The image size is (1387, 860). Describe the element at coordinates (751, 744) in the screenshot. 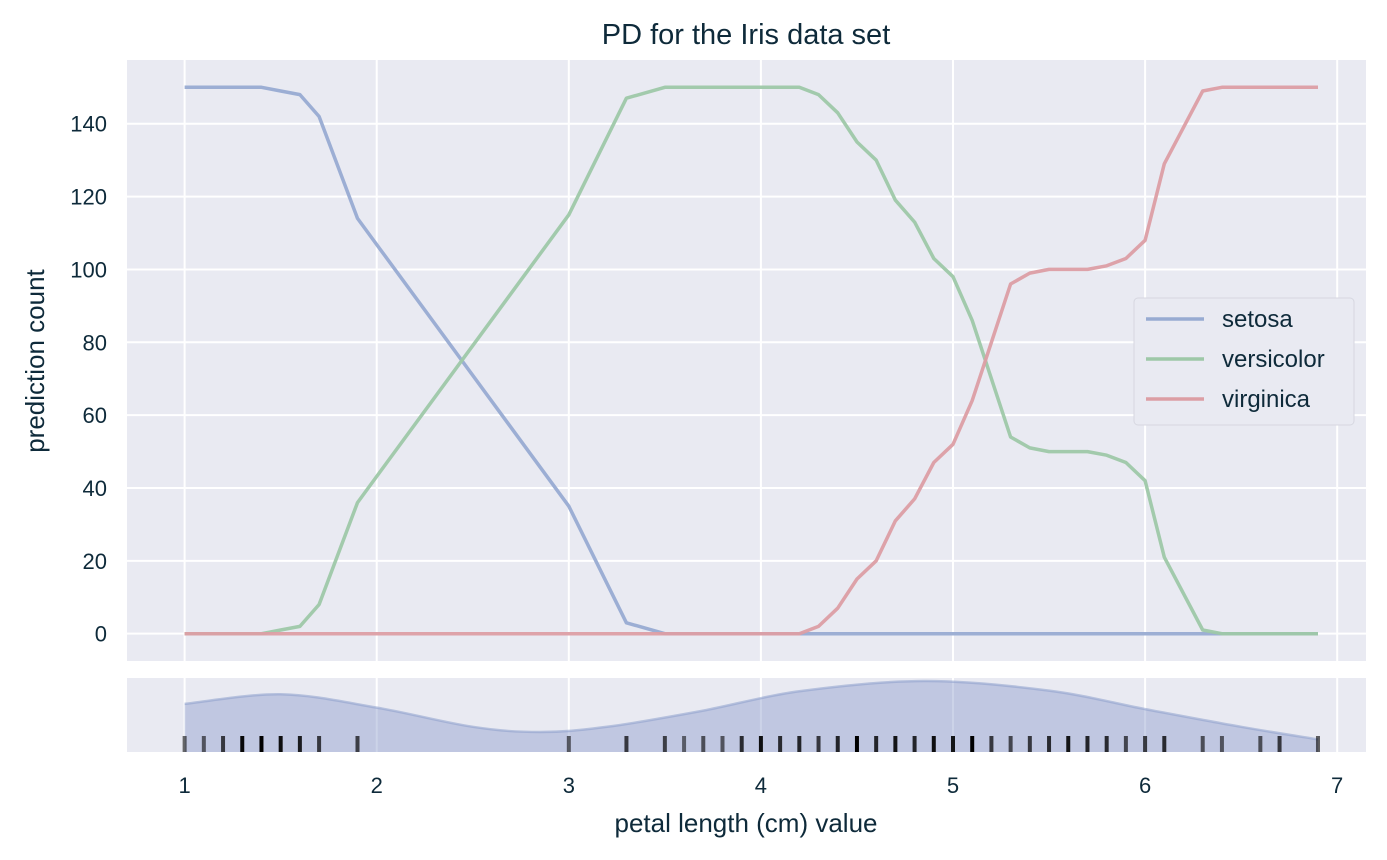

I see `rug-marks` at that location.